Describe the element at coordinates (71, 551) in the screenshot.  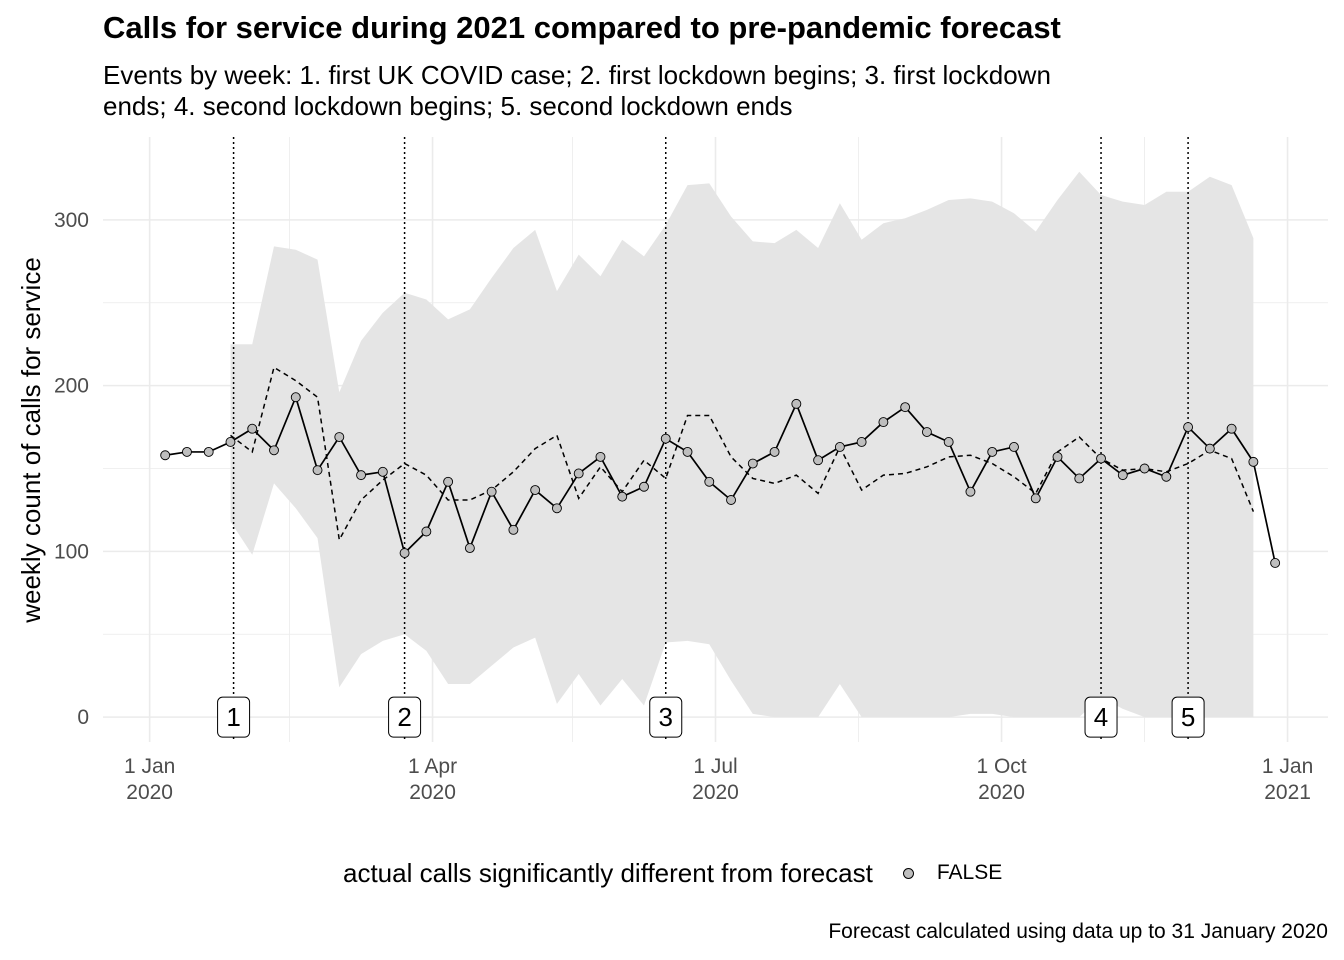
I see `y-tick-label: 100` at that location.